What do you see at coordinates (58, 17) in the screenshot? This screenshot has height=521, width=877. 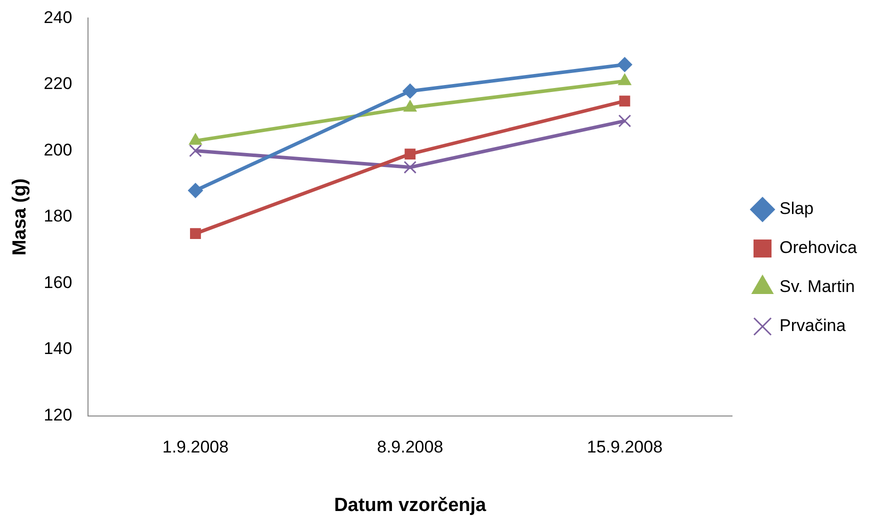 I see `y-tick-label: 240` at bounding box center [58, 17].